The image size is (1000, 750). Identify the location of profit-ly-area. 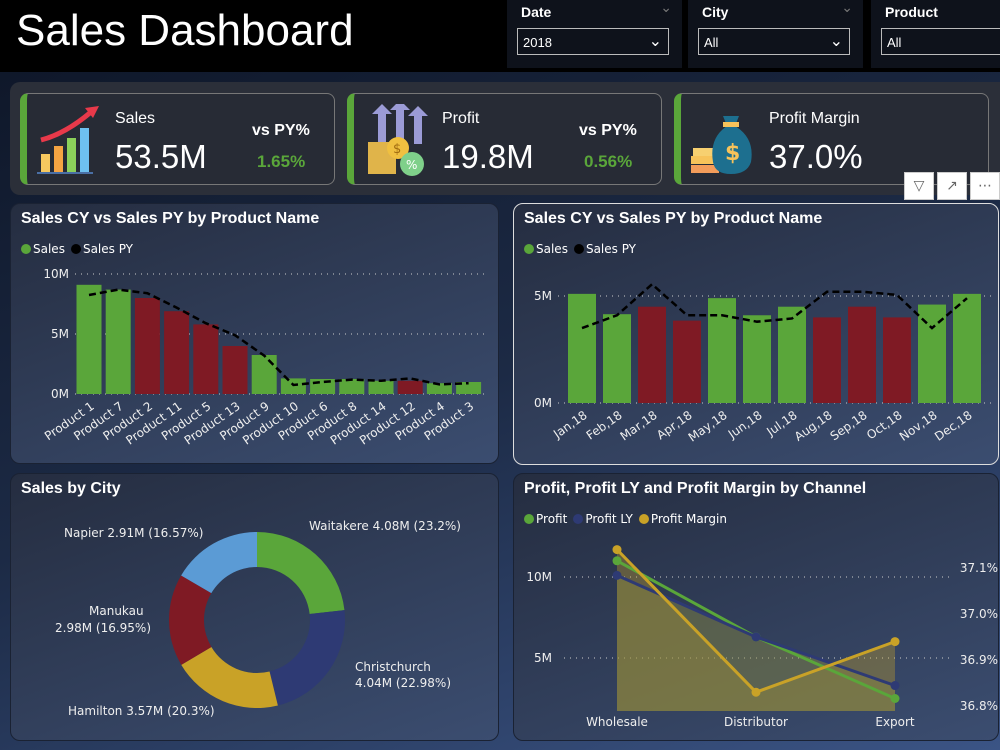
(756, 643).